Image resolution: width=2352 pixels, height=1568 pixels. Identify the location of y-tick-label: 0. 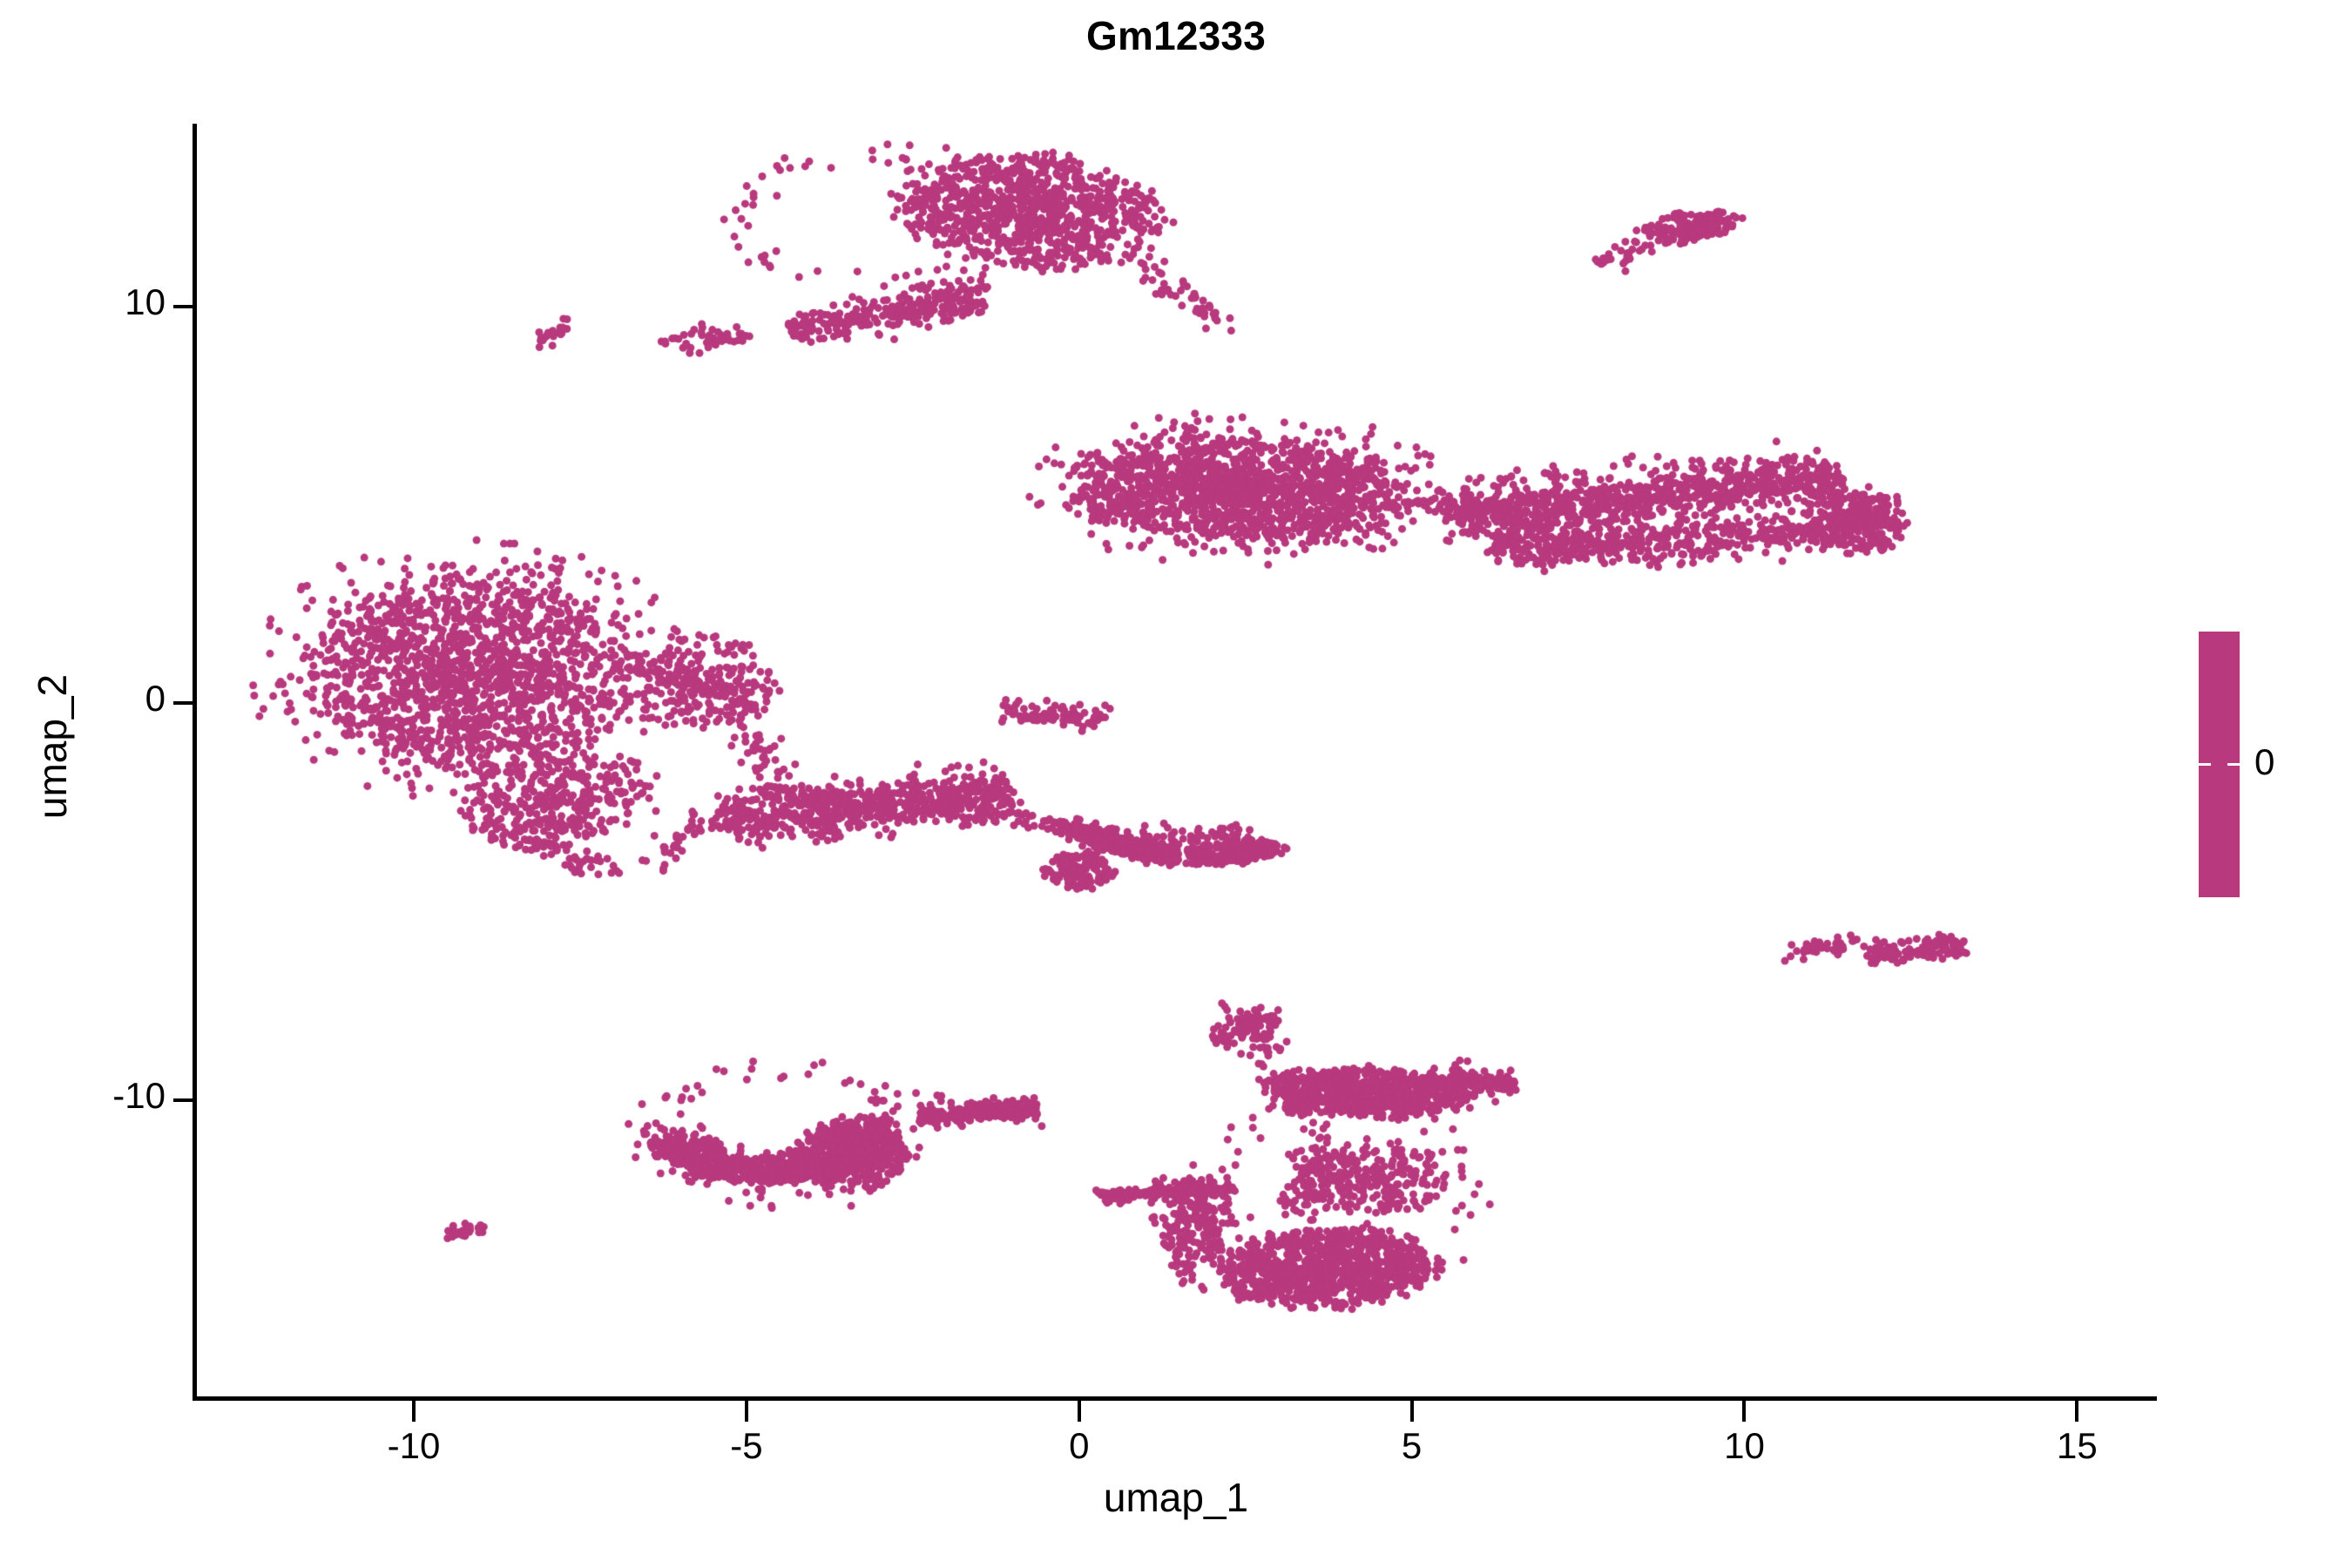
(155, 699).